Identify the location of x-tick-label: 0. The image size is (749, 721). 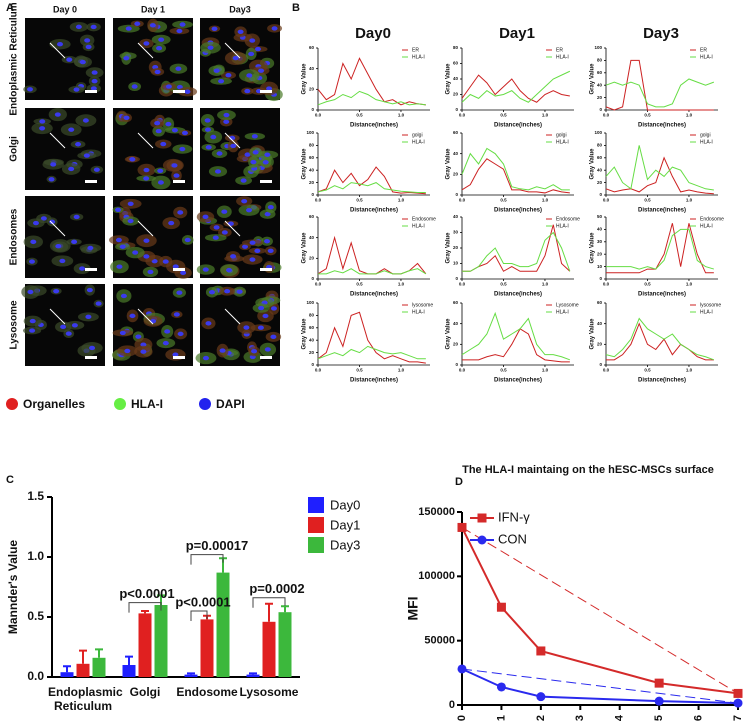
(462, 718).